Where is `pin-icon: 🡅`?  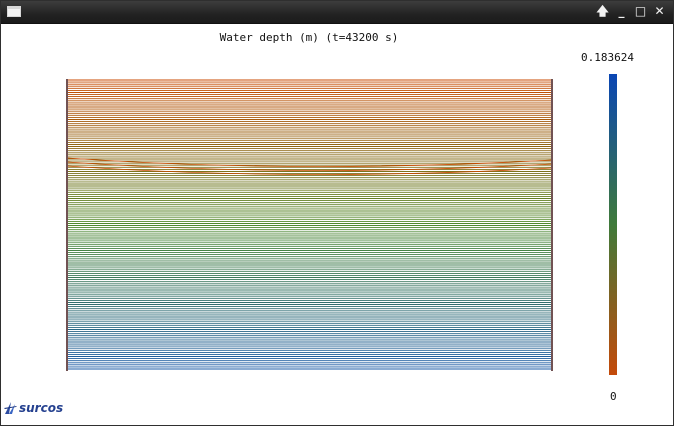 pin-icon: 🡅 is located at coordinates (602, 11).